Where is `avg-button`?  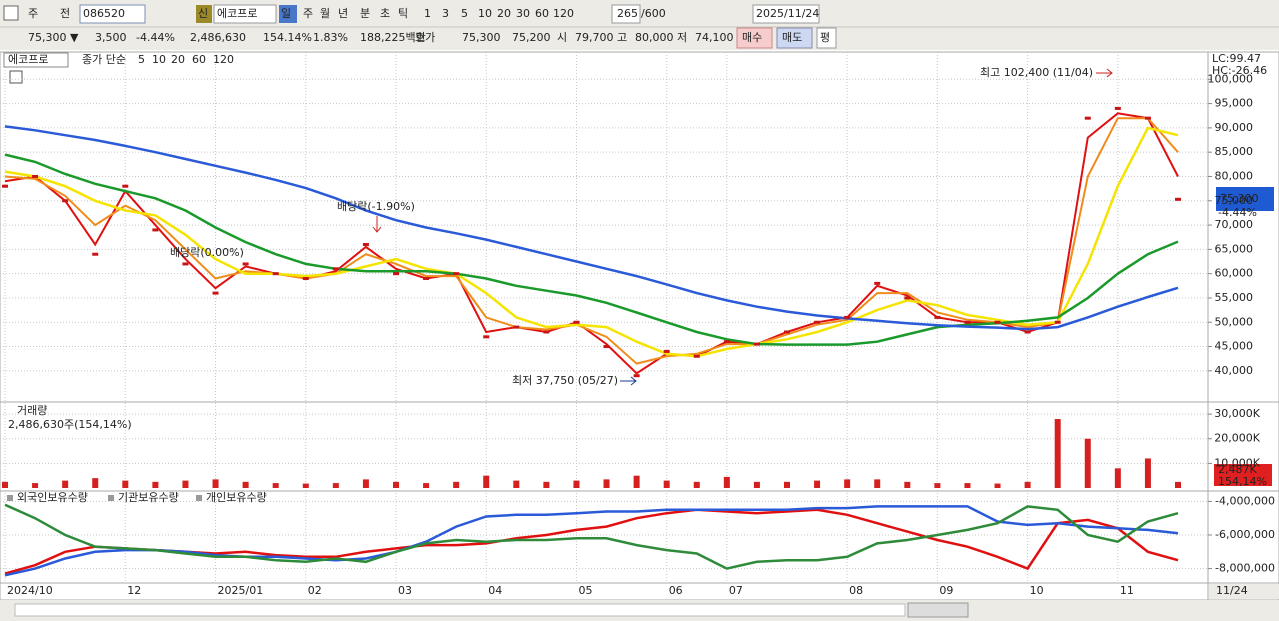 avg-button is located at coordinates (826, 38).